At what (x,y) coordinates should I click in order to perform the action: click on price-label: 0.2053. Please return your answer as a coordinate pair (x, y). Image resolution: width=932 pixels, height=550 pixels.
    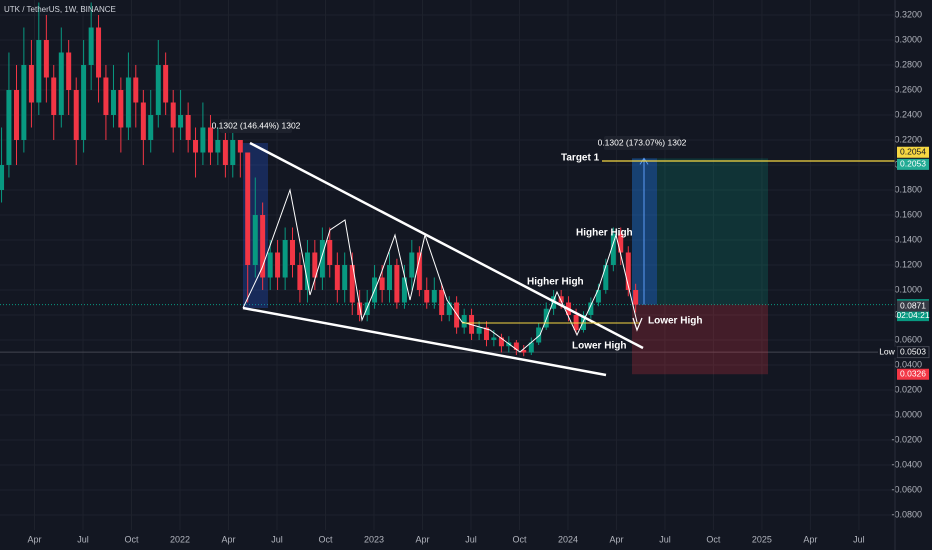
    Looking at the image, I should click on (913, 164).